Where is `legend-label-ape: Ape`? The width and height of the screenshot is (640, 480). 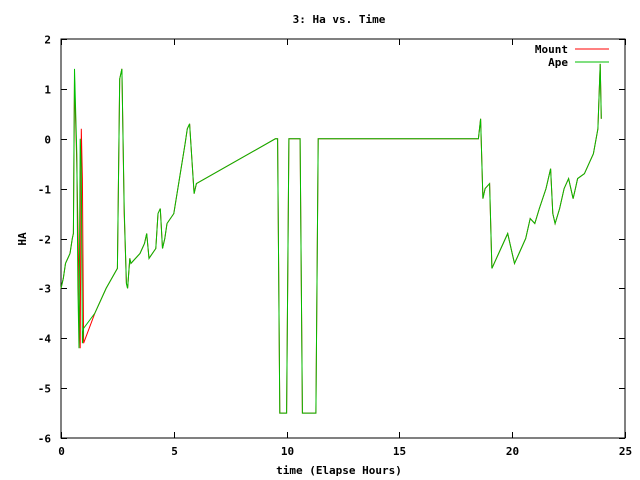
legend-label-ape: Ape is located at coordinates (558, 62).